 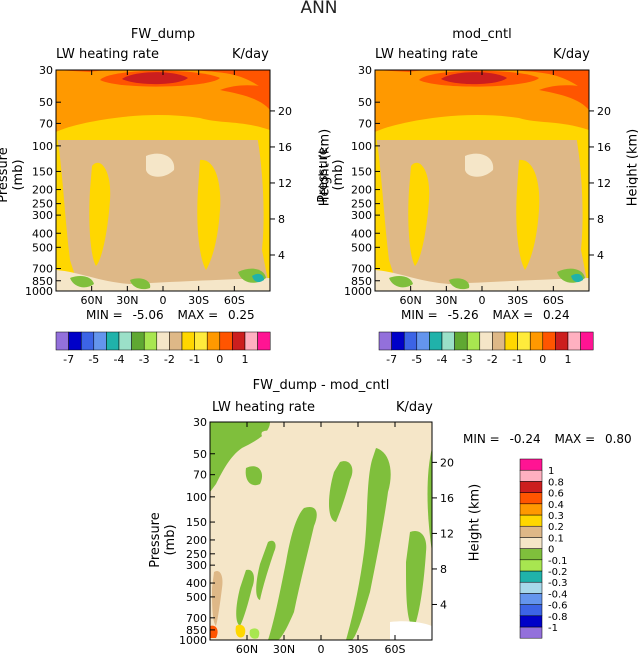 What do you see at coordinates (411, 300) in the screenshot?
I see `lat-tick-label: 60N` at bounding box center [411, 300].